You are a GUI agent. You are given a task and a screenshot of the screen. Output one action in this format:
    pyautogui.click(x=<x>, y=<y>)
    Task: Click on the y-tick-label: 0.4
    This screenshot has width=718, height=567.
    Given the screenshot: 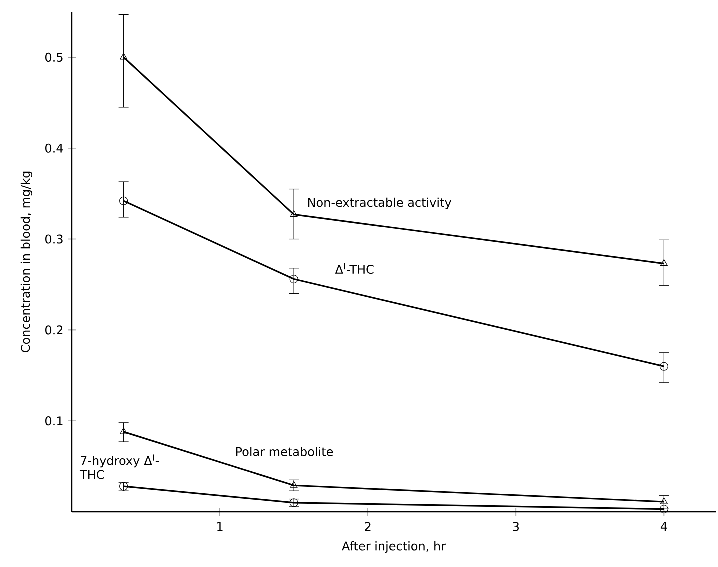 What is the action you would take?
    pyautogui.click(x=55, y=148)
    